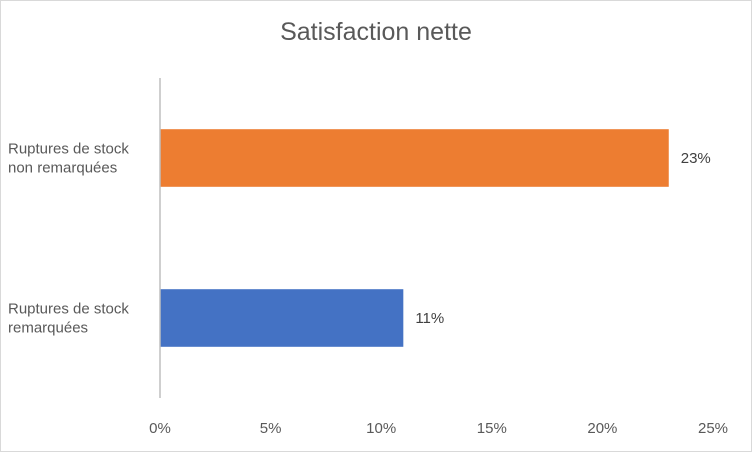 This screenshot has width=752, height=452. I want to click on data-label-1: 11%, so click(429, 318).